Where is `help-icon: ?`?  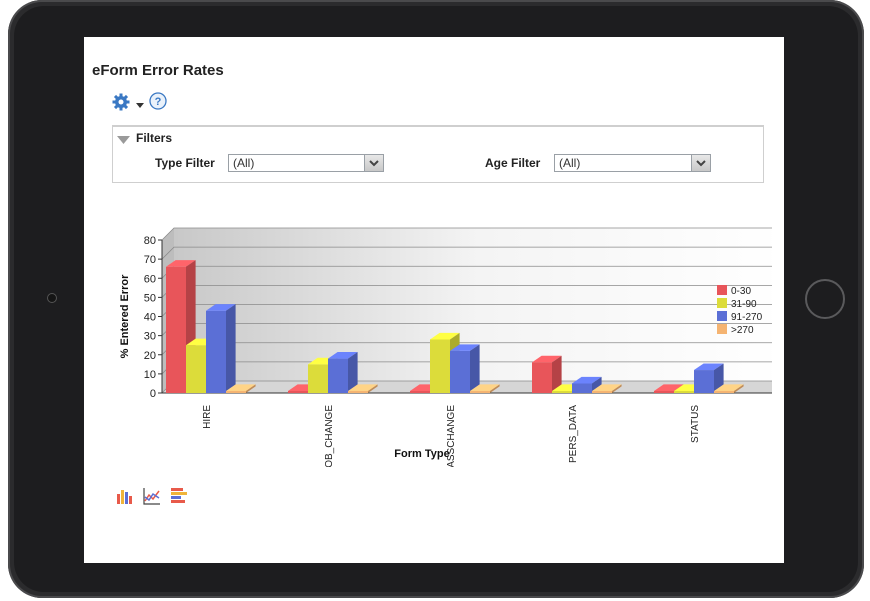
help-icon: ? is located at coordinates (158, 103).